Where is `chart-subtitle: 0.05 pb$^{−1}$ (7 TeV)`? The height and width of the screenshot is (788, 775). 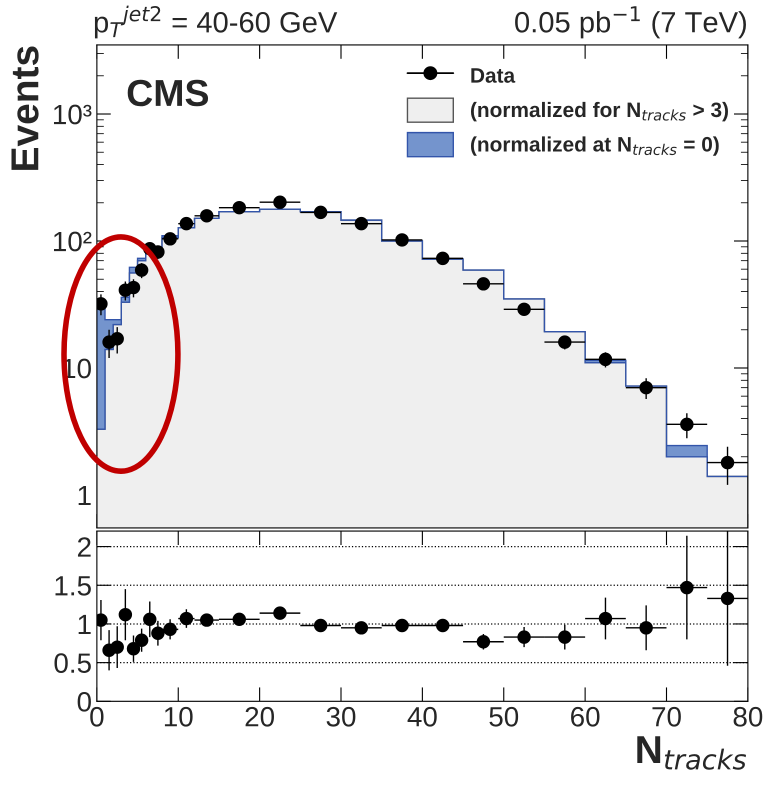
chart-subtitle: 0.05 pb$^{−1}$ (7 TeV) is located at coordinates (630, 22).